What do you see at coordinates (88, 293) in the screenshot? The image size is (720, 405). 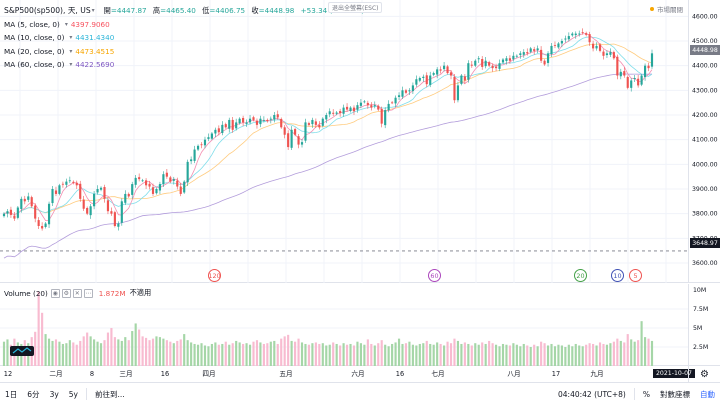 I see `more-icon: ⋯` at bounding box center [88, 293].